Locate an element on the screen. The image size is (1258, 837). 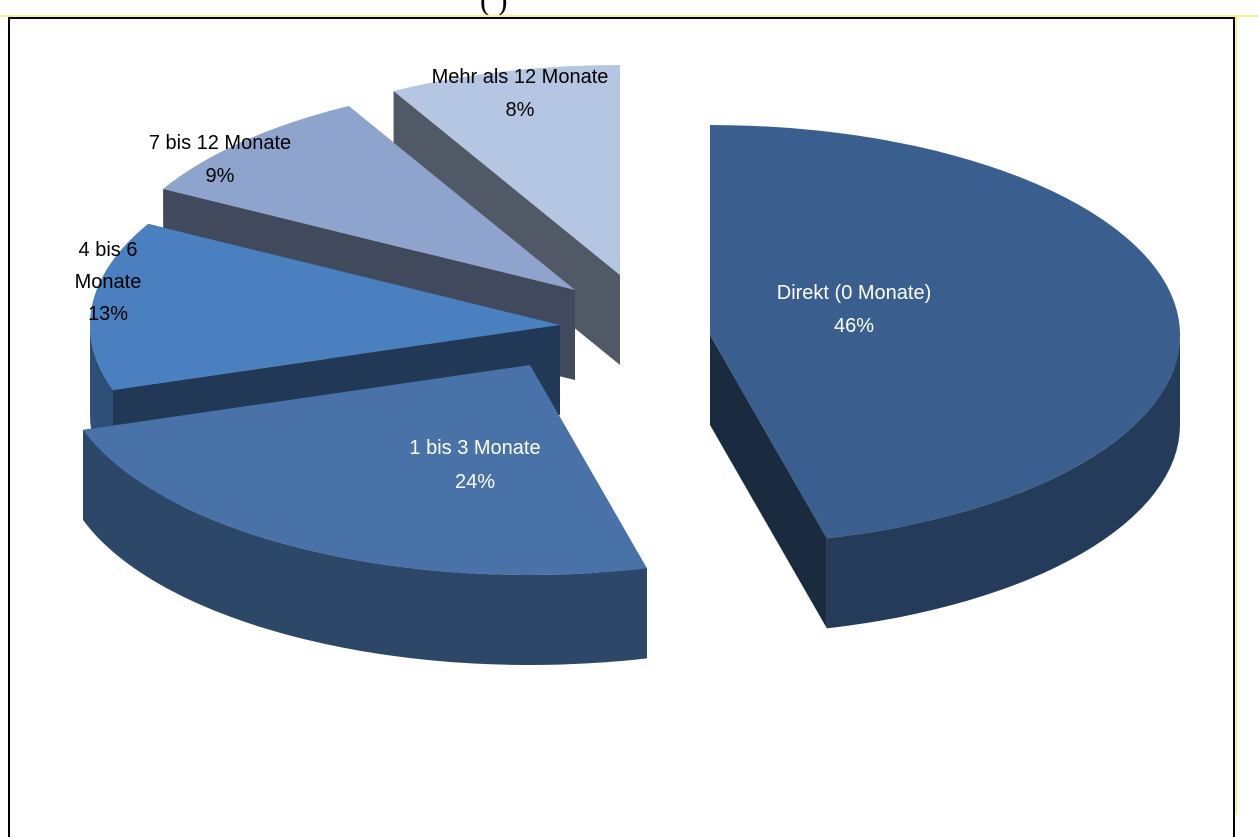
slice-category-label: Direkt (0 Monate) is located at coordinates (854, 293).